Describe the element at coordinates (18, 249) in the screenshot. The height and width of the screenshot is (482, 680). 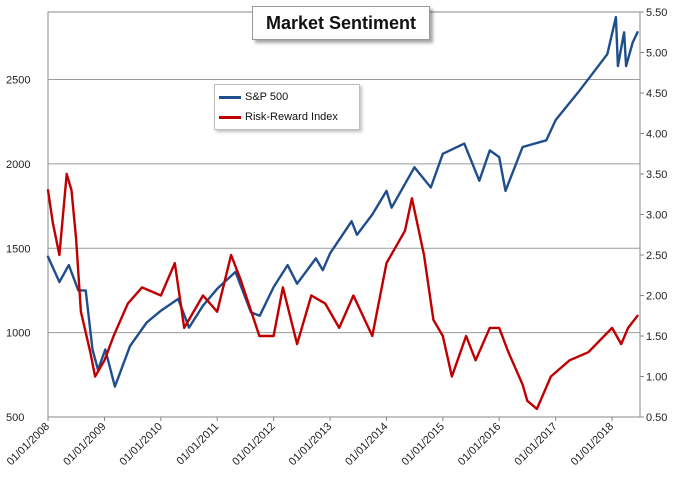
I see `y-left-tick-label: 1500` at that location.